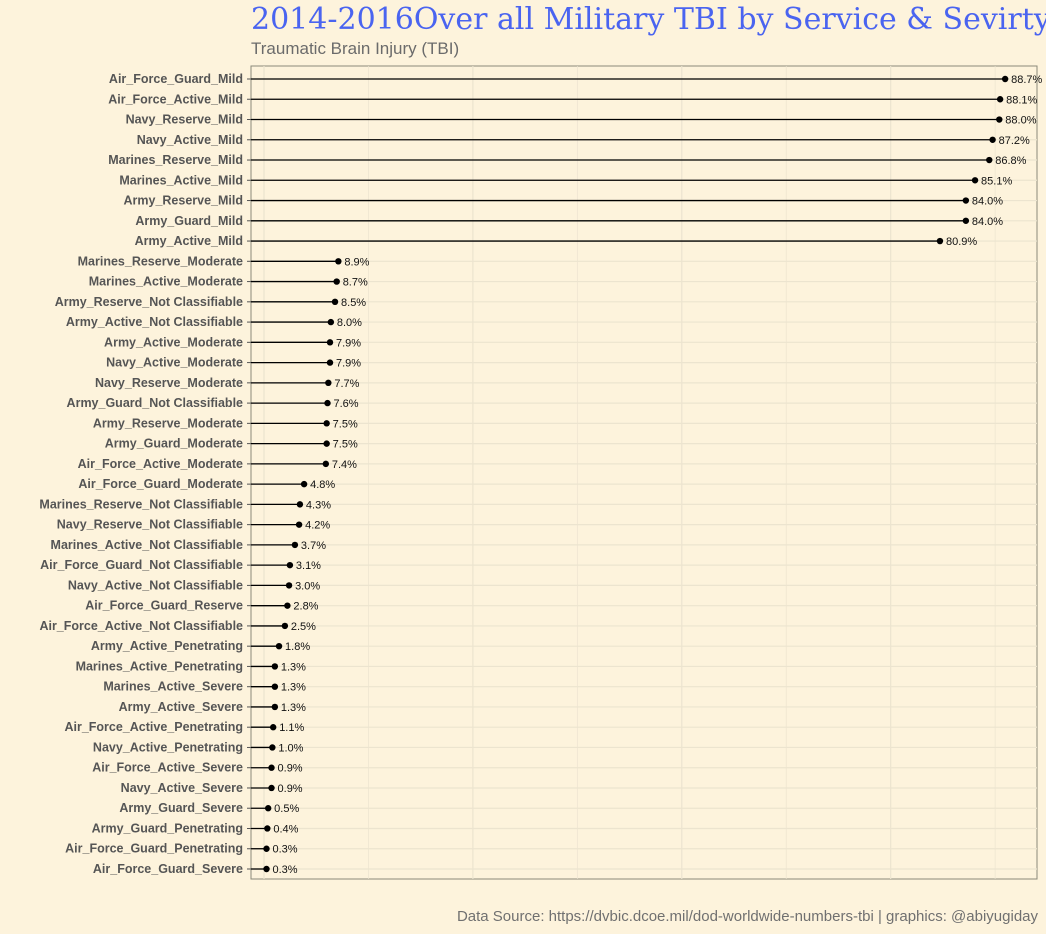 Image resolution: width=1046 pixels, height=934 pixels. I want to click on category-label: Air_Force_Active_Severe, so click(167, 768).